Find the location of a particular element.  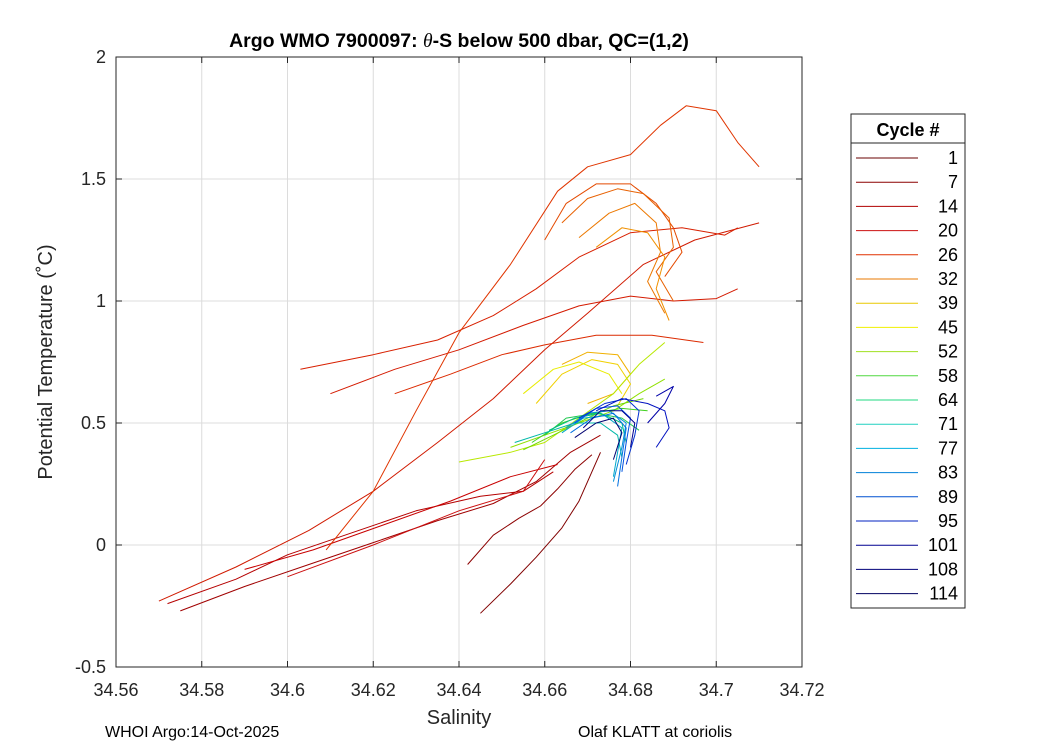

x-axis-label: Salinity is located at coordinates (459, 718).